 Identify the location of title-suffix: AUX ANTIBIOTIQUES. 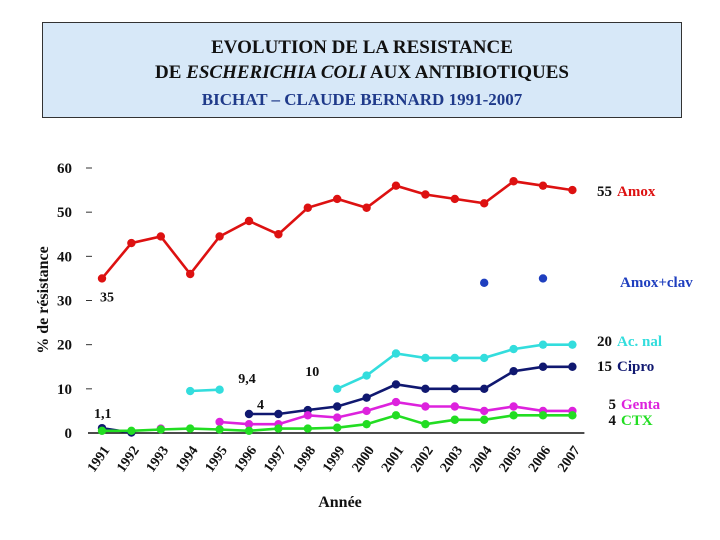
(467, 72).